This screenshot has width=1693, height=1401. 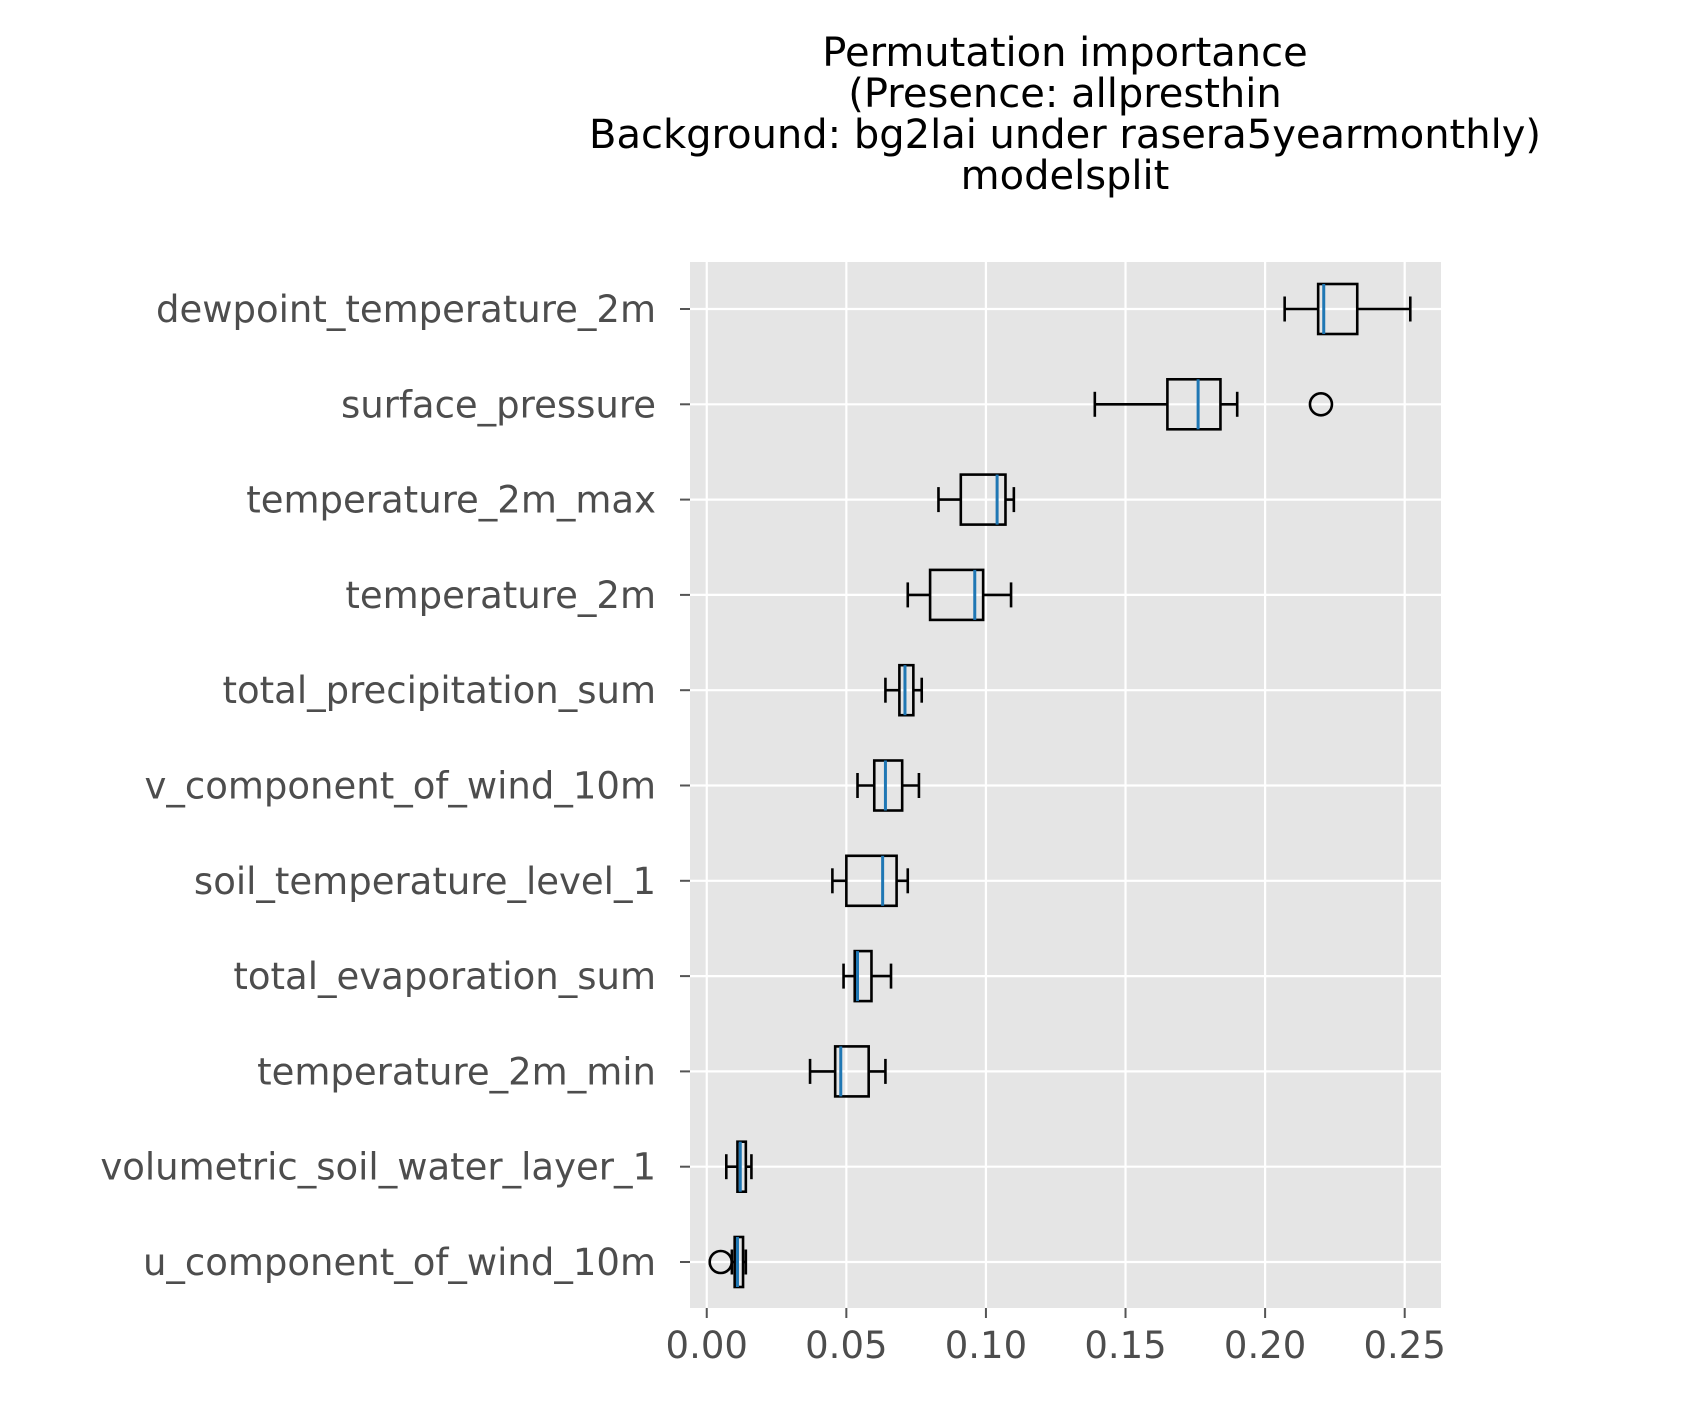 What do you see at coordinates (444, 976) in the screenshot?
I see `category-label: total_evaporation_sum` at bounding box center [444, 976].